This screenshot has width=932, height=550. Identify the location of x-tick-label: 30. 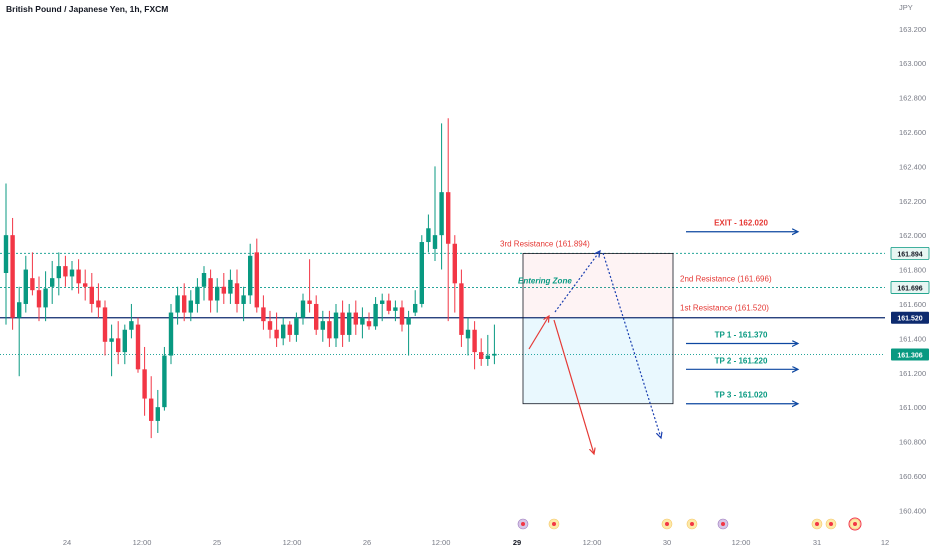
(667, 542).